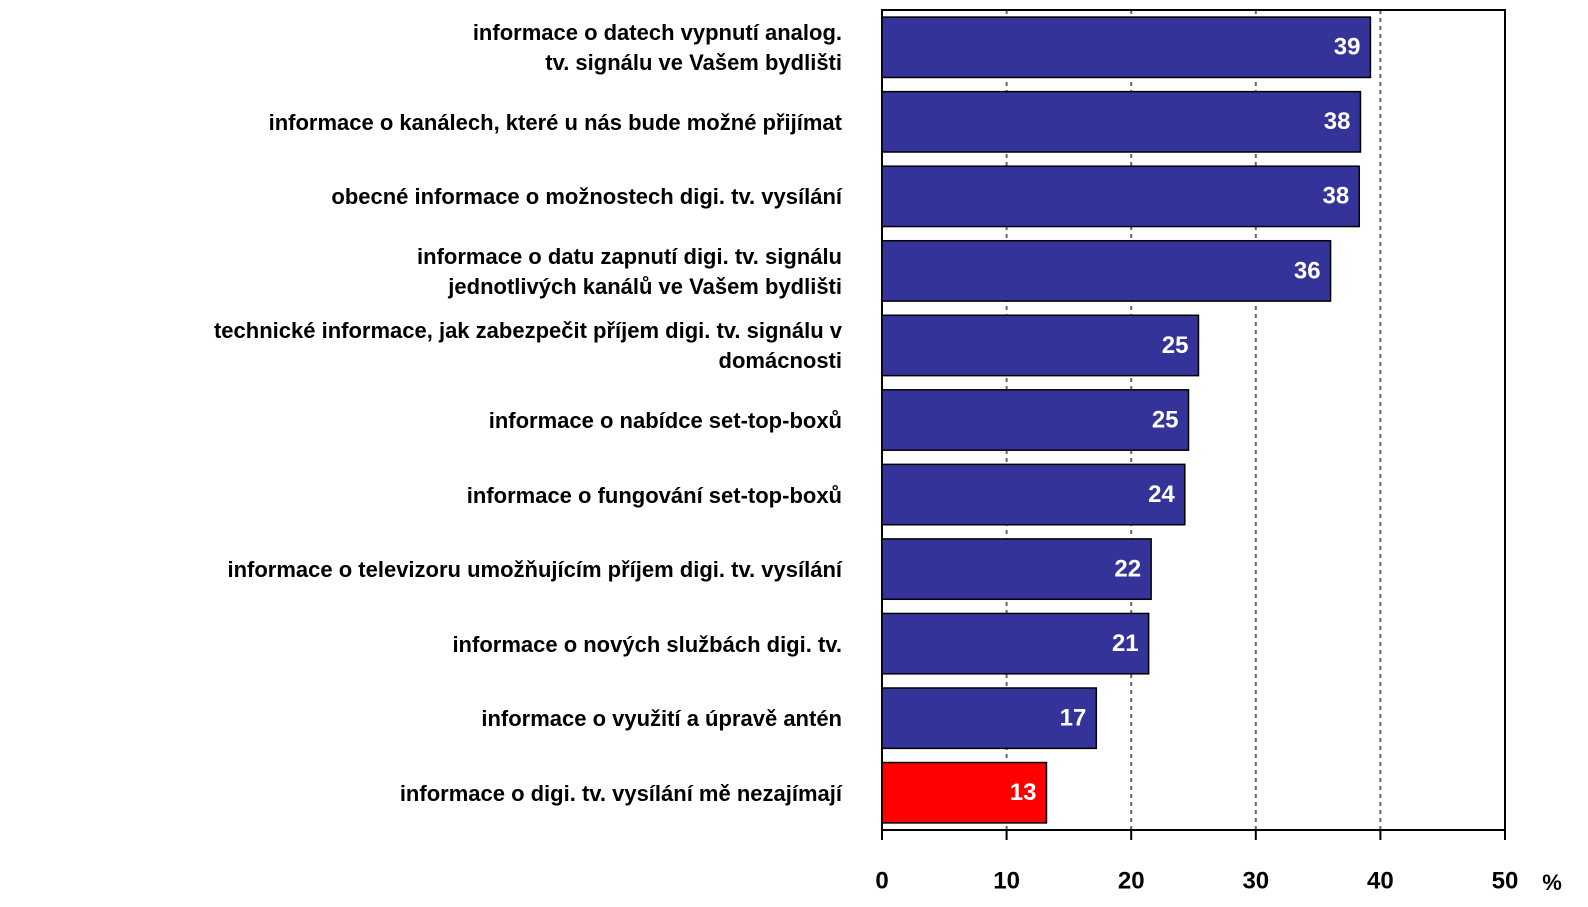  I want to click on value-label: 39, so click(1347, 47).